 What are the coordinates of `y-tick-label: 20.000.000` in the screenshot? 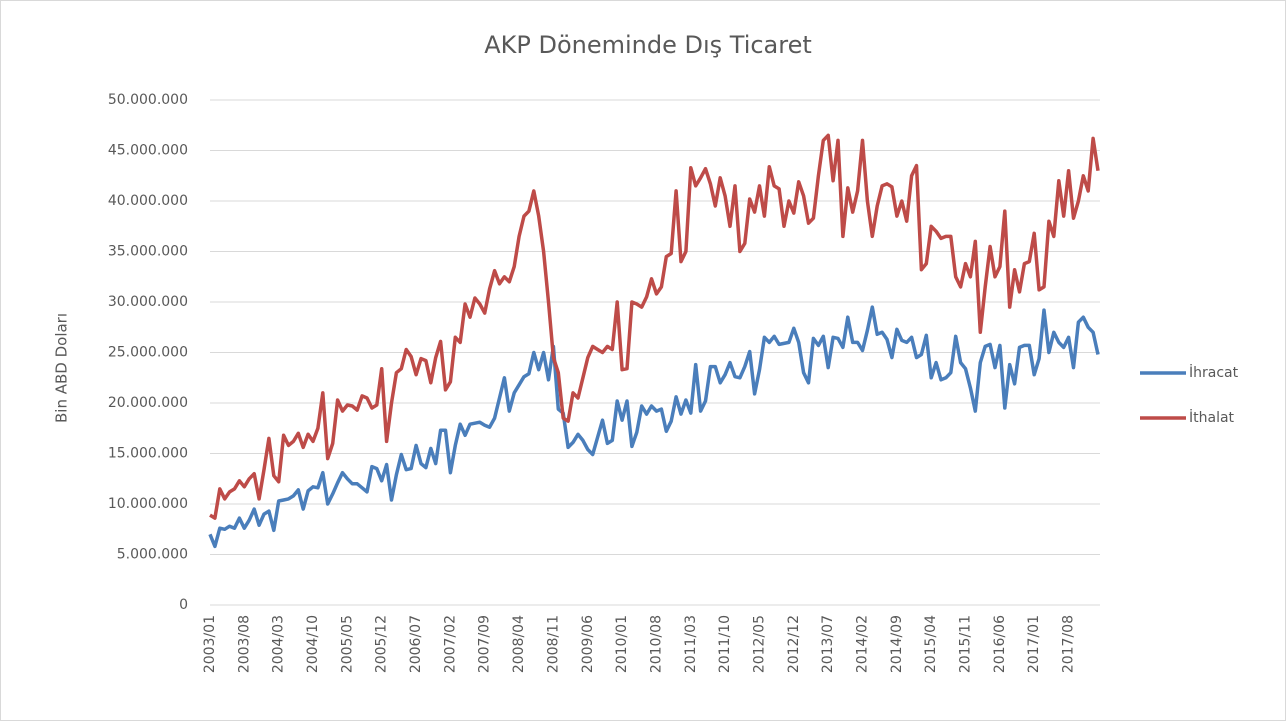 It's located at (148, 403).